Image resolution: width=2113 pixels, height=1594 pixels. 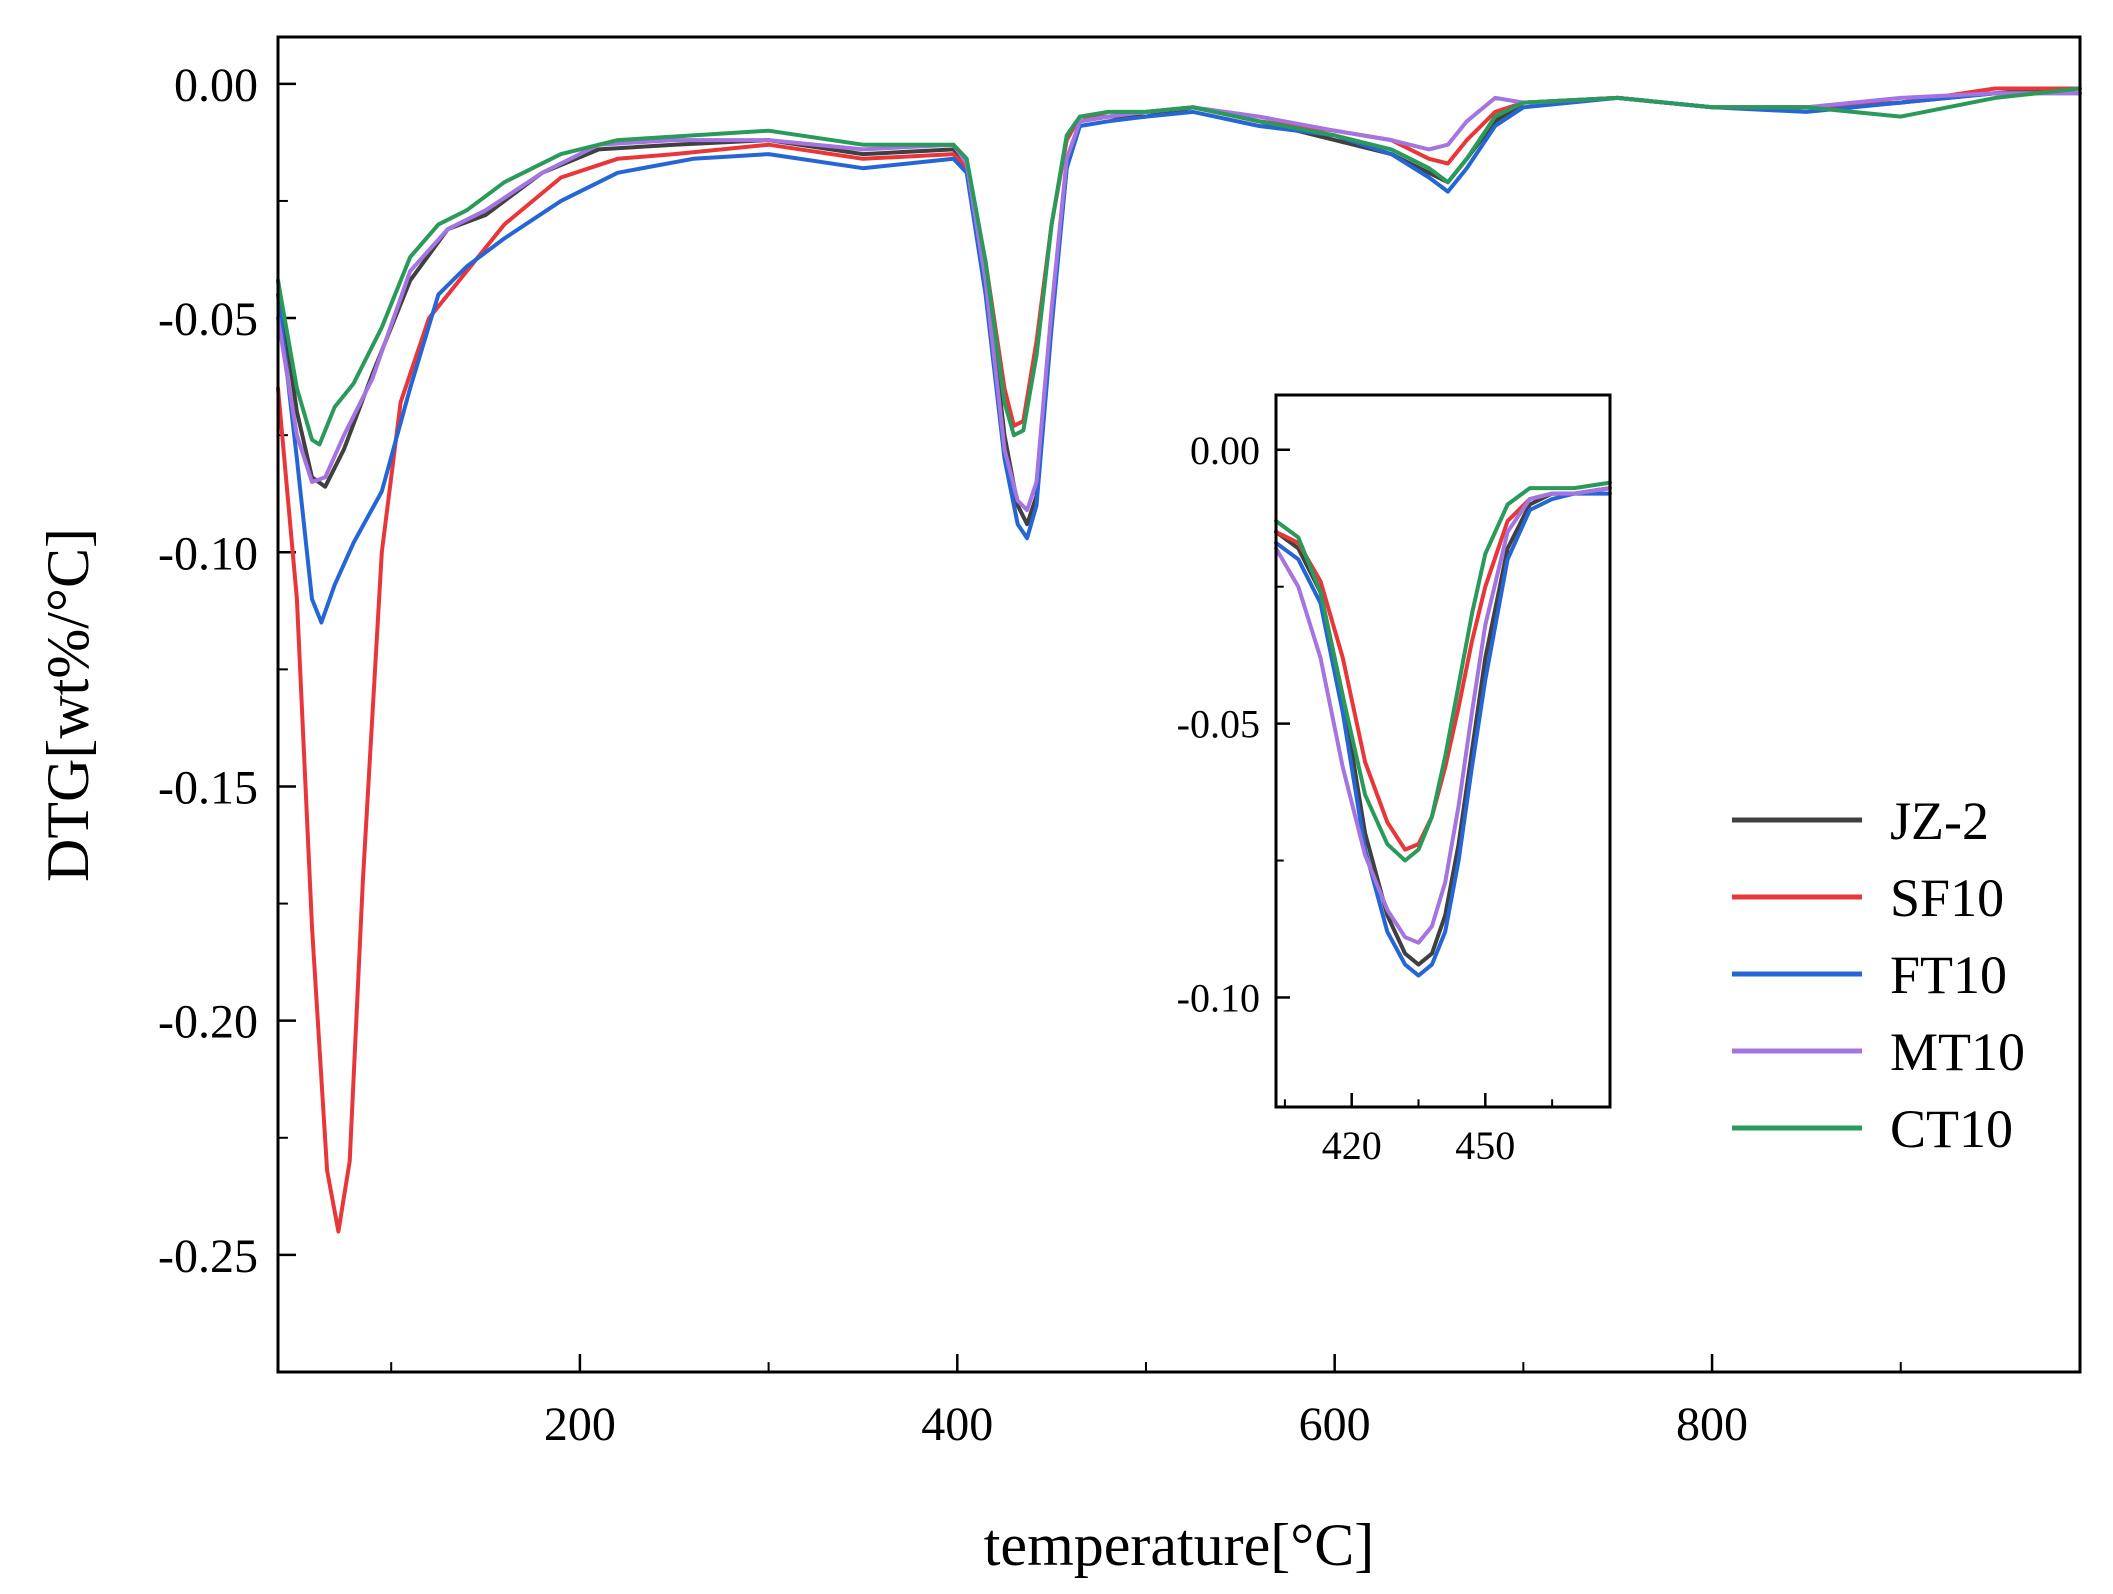 I want to click on inset-y-tick-label: 0.00, so click(x=1225, y=450).